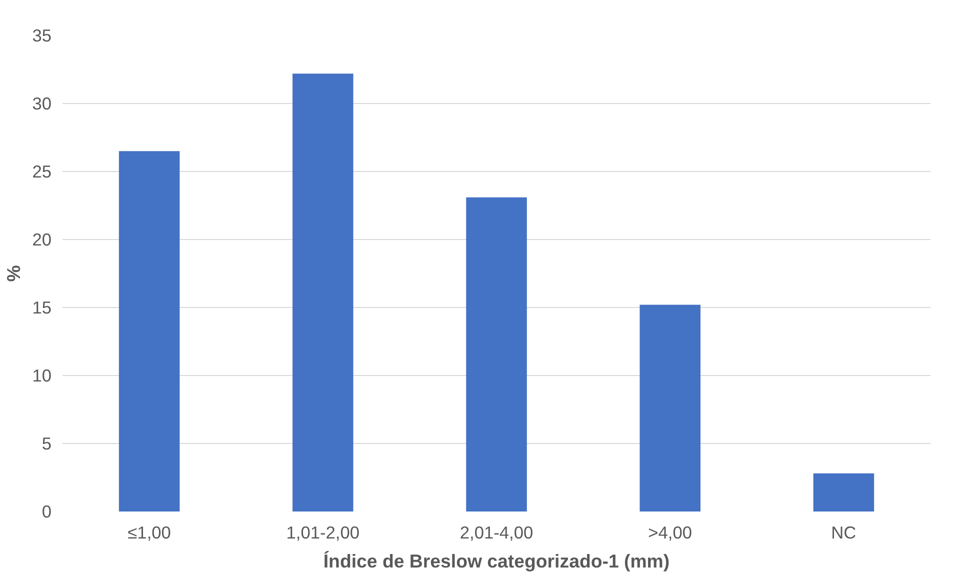 Image resolution: width=956 pixels, height=580 pixels. What do you see at coordinates (42, 240) in the screenshot?
I see `y-tick-label: 20` at bounding box center [42, 240].